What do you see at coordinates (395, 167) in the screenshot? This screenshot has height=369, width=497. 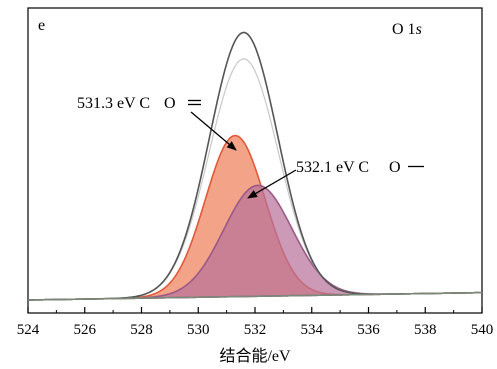 I see `annotation-peak-2-bond: O` at bounding box center [395, 167].